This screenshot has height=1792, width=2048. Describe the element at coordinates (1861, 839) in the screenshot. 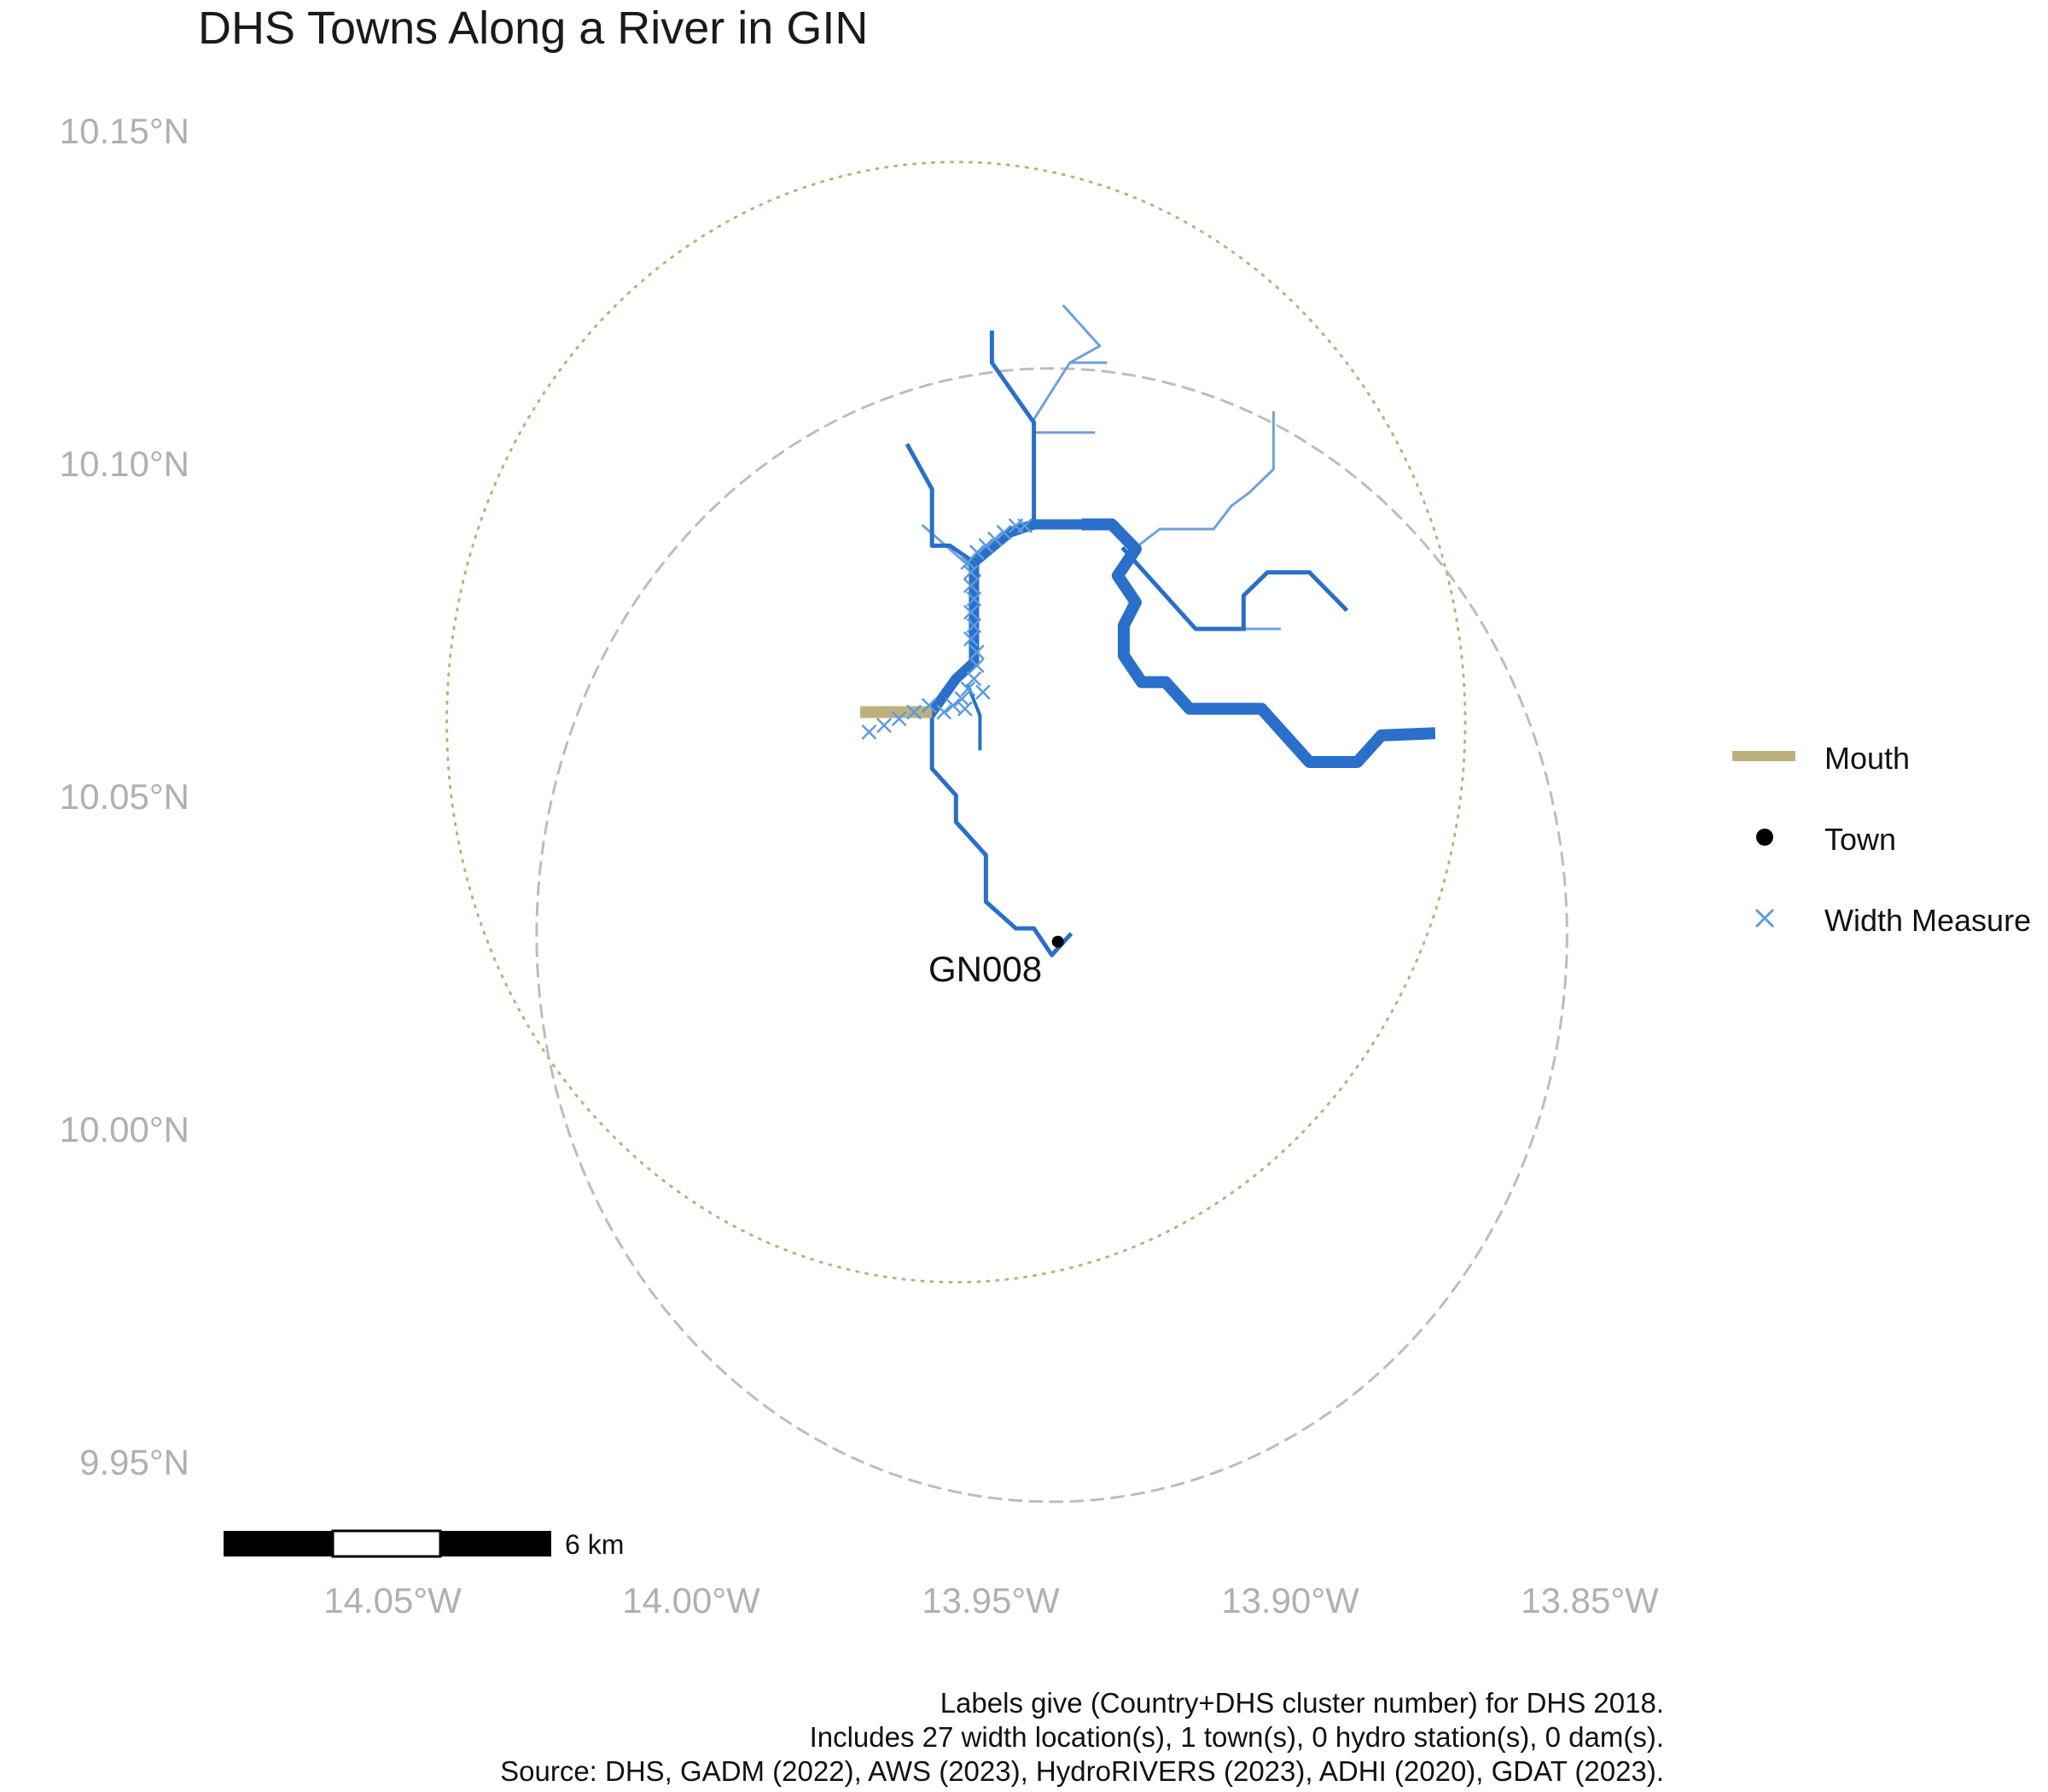

I see `legend-label-town: Town` at that location.